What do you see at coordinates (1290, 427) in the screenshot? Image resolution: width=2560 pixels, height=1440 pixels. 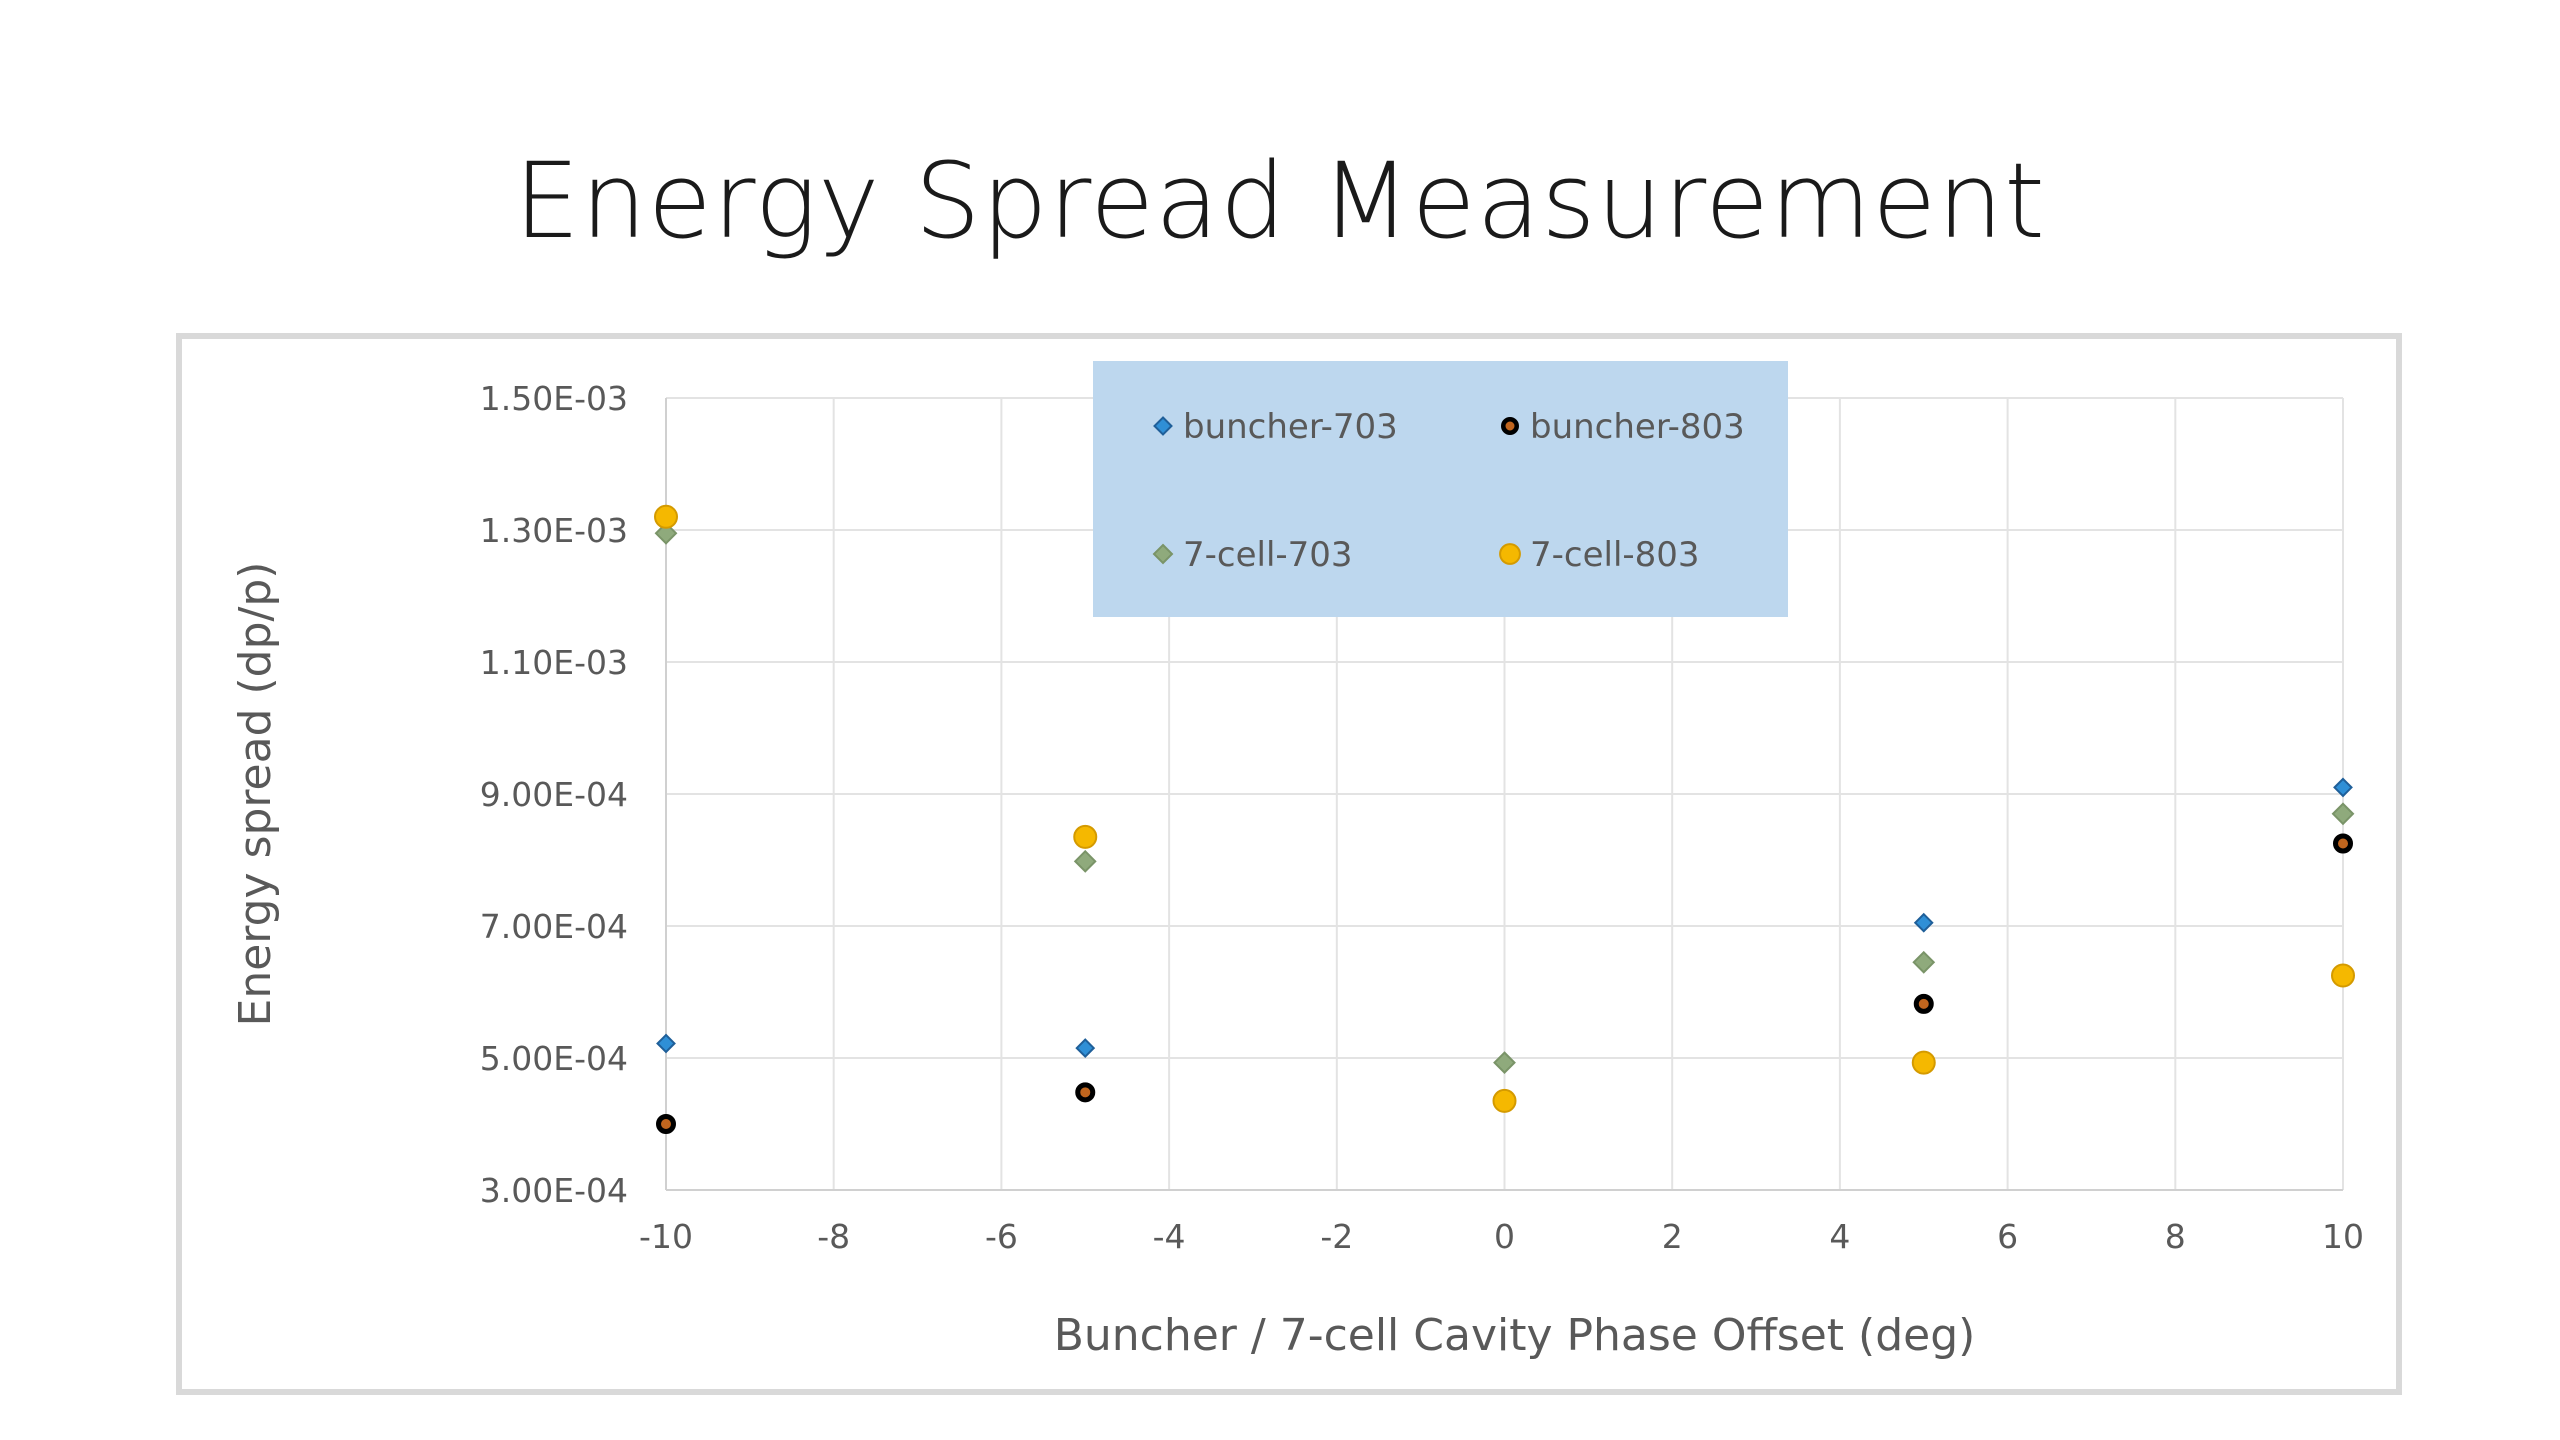 I see `legend-label: buncher-703` at bounding box center [1290, 427].